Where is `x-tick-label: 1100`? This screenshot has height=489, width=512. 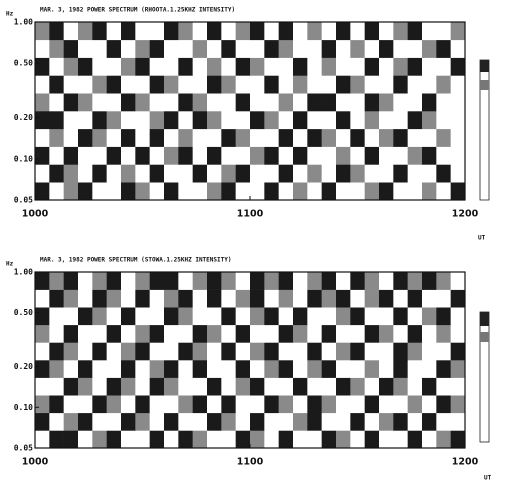 x-tick-label: 1100 is located at coordinates (250, 462).